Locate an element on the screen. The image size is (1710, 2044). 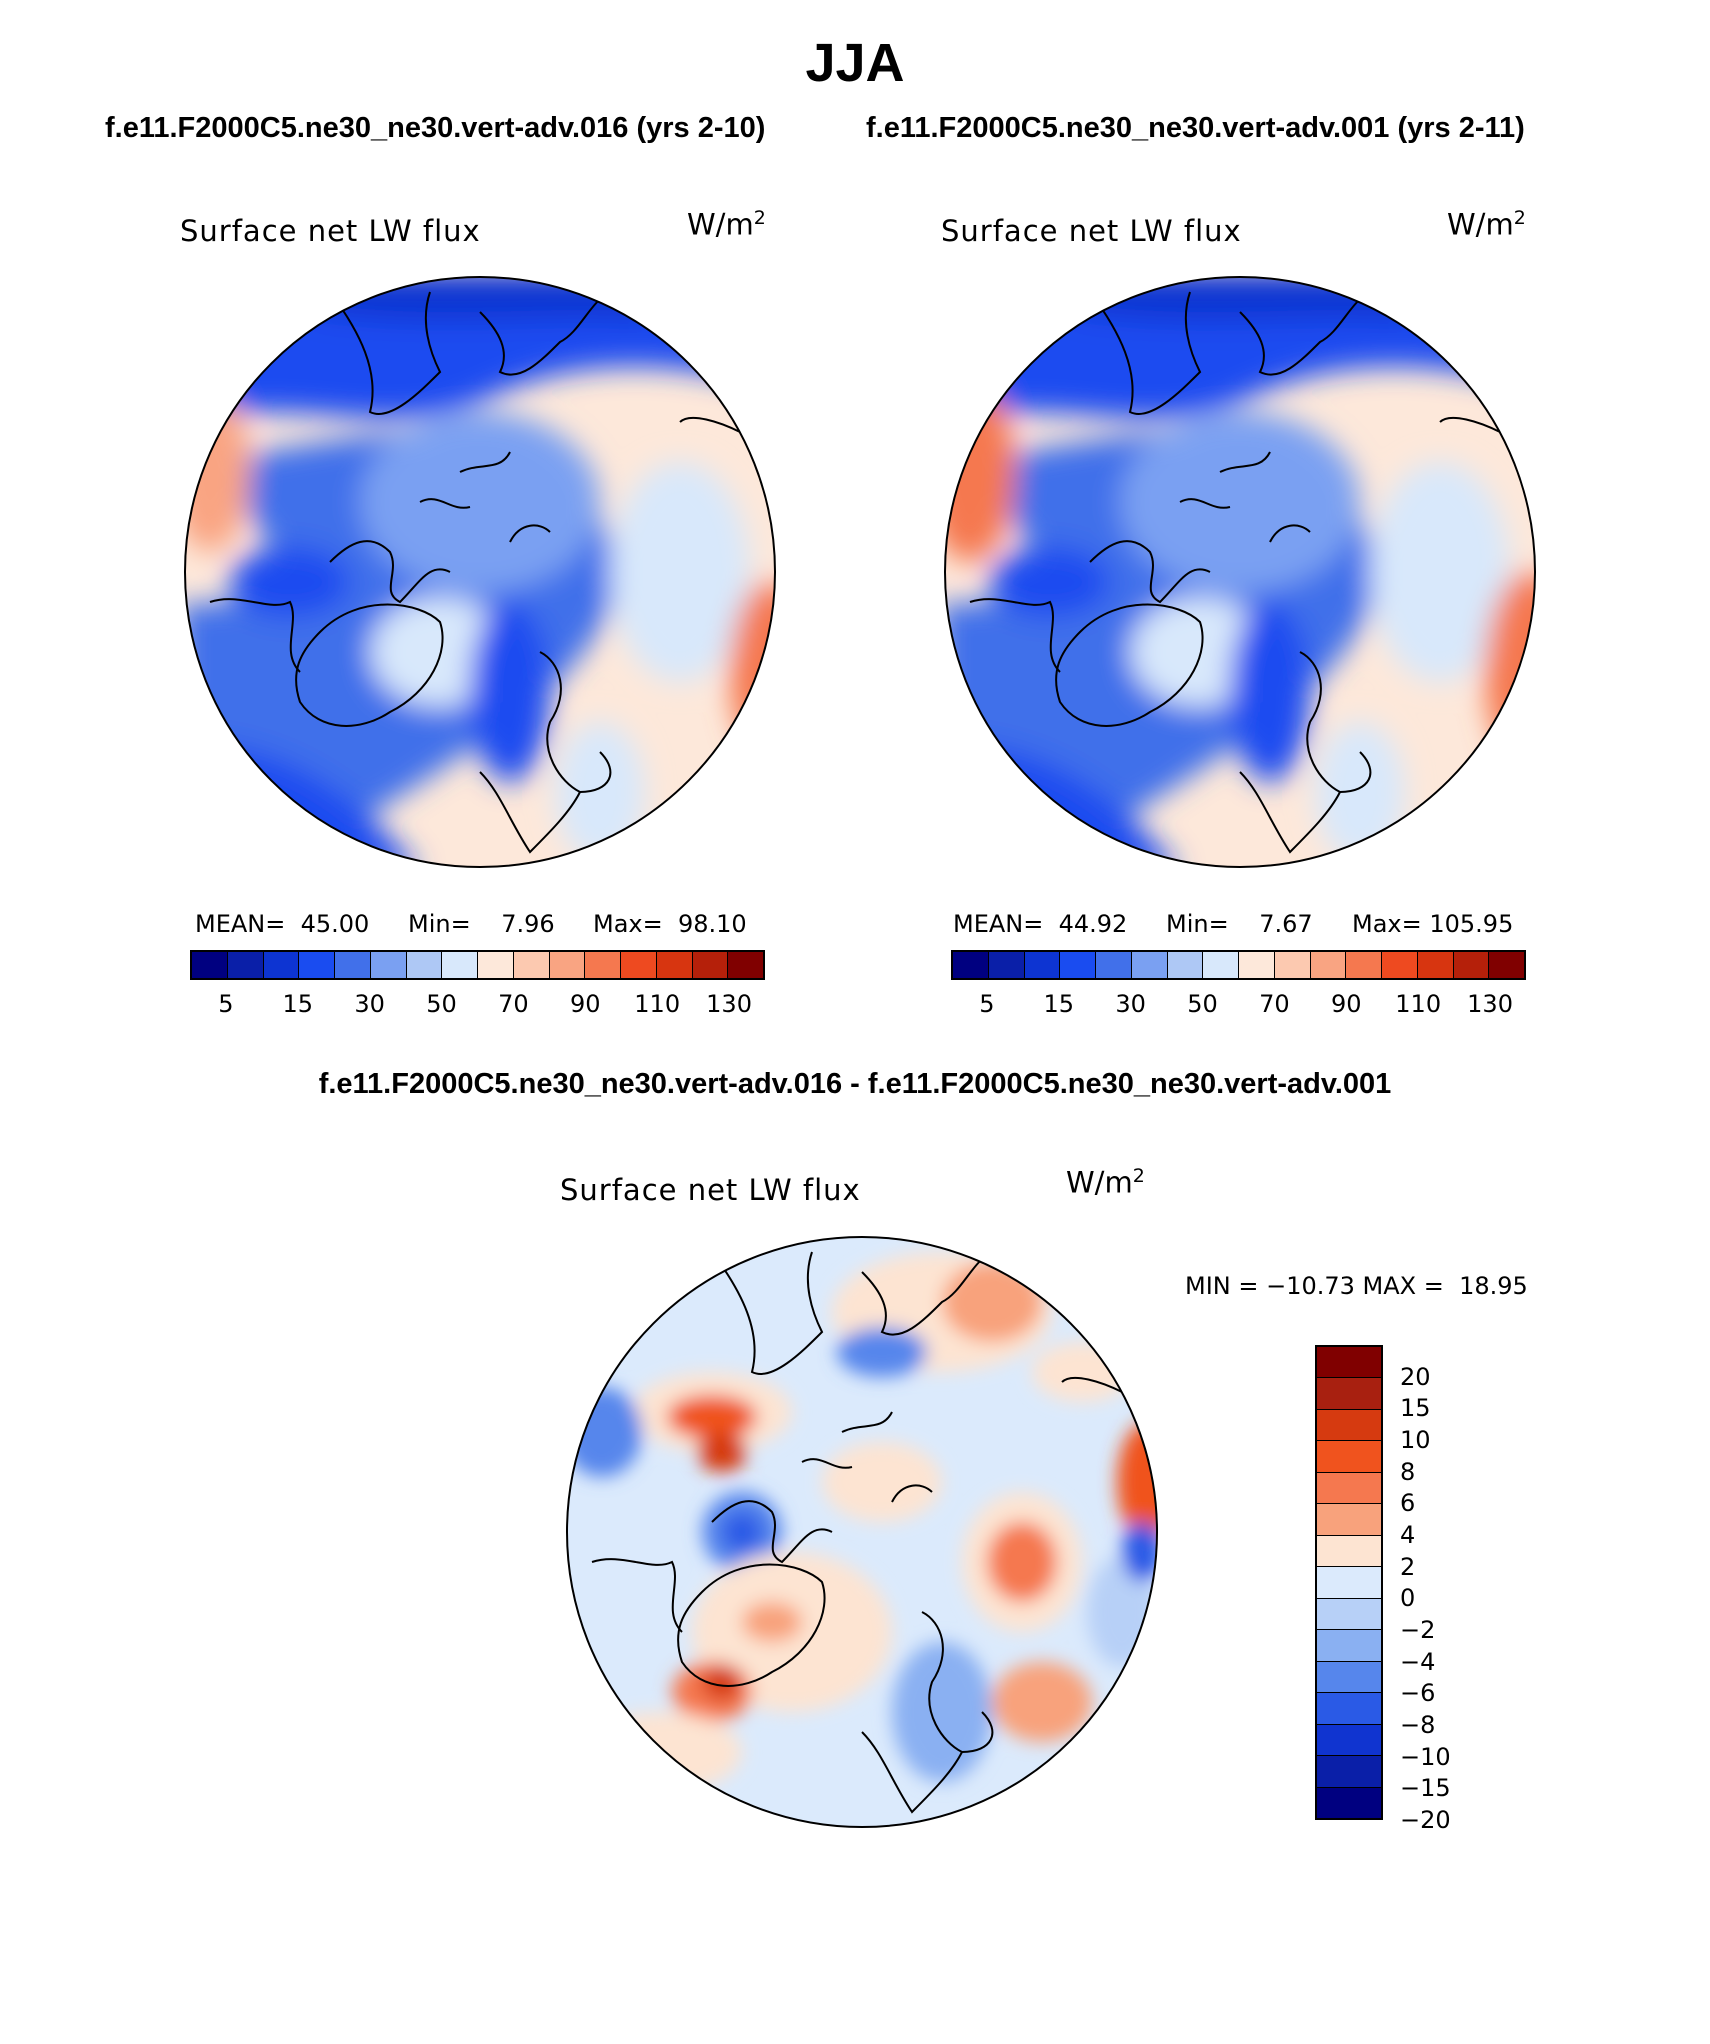
difference-panel-units: W/m2 is located at coordinates (1105, 1182).